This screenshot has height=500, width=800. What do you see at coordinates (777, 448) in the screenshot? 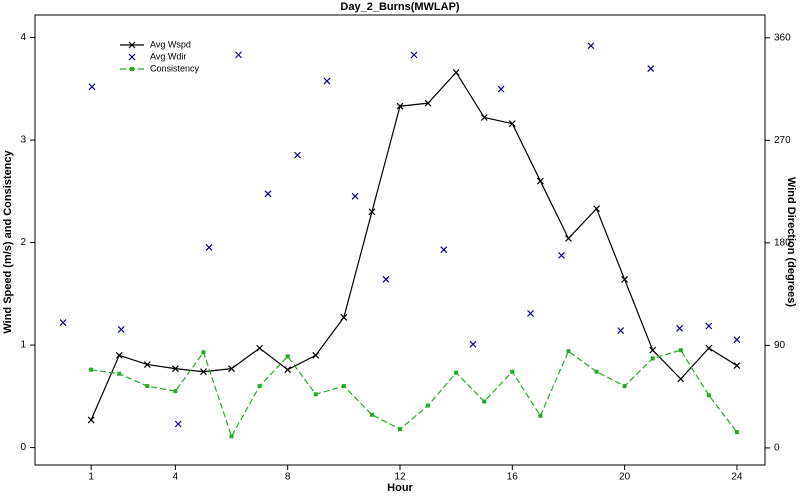
I see `y2-tick-label: 0` at bounding box center [777, 448].